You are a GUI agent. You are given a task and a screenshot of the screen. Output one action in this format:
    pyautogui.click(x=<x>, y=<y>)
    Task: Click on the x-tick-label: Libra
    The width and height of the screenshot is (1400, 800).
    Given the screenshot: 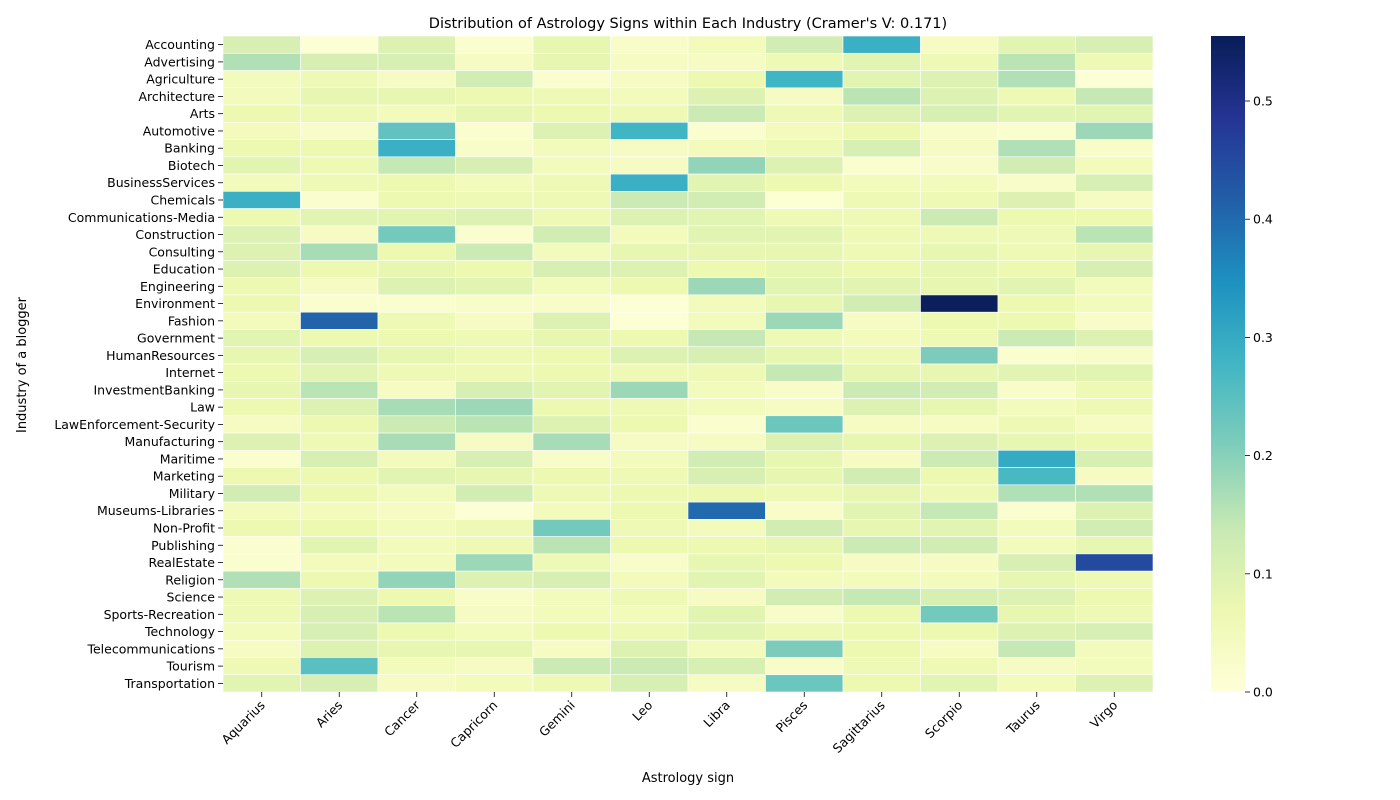 What is the action you would take?
    pyautogui.click(x=716, y=714)
    